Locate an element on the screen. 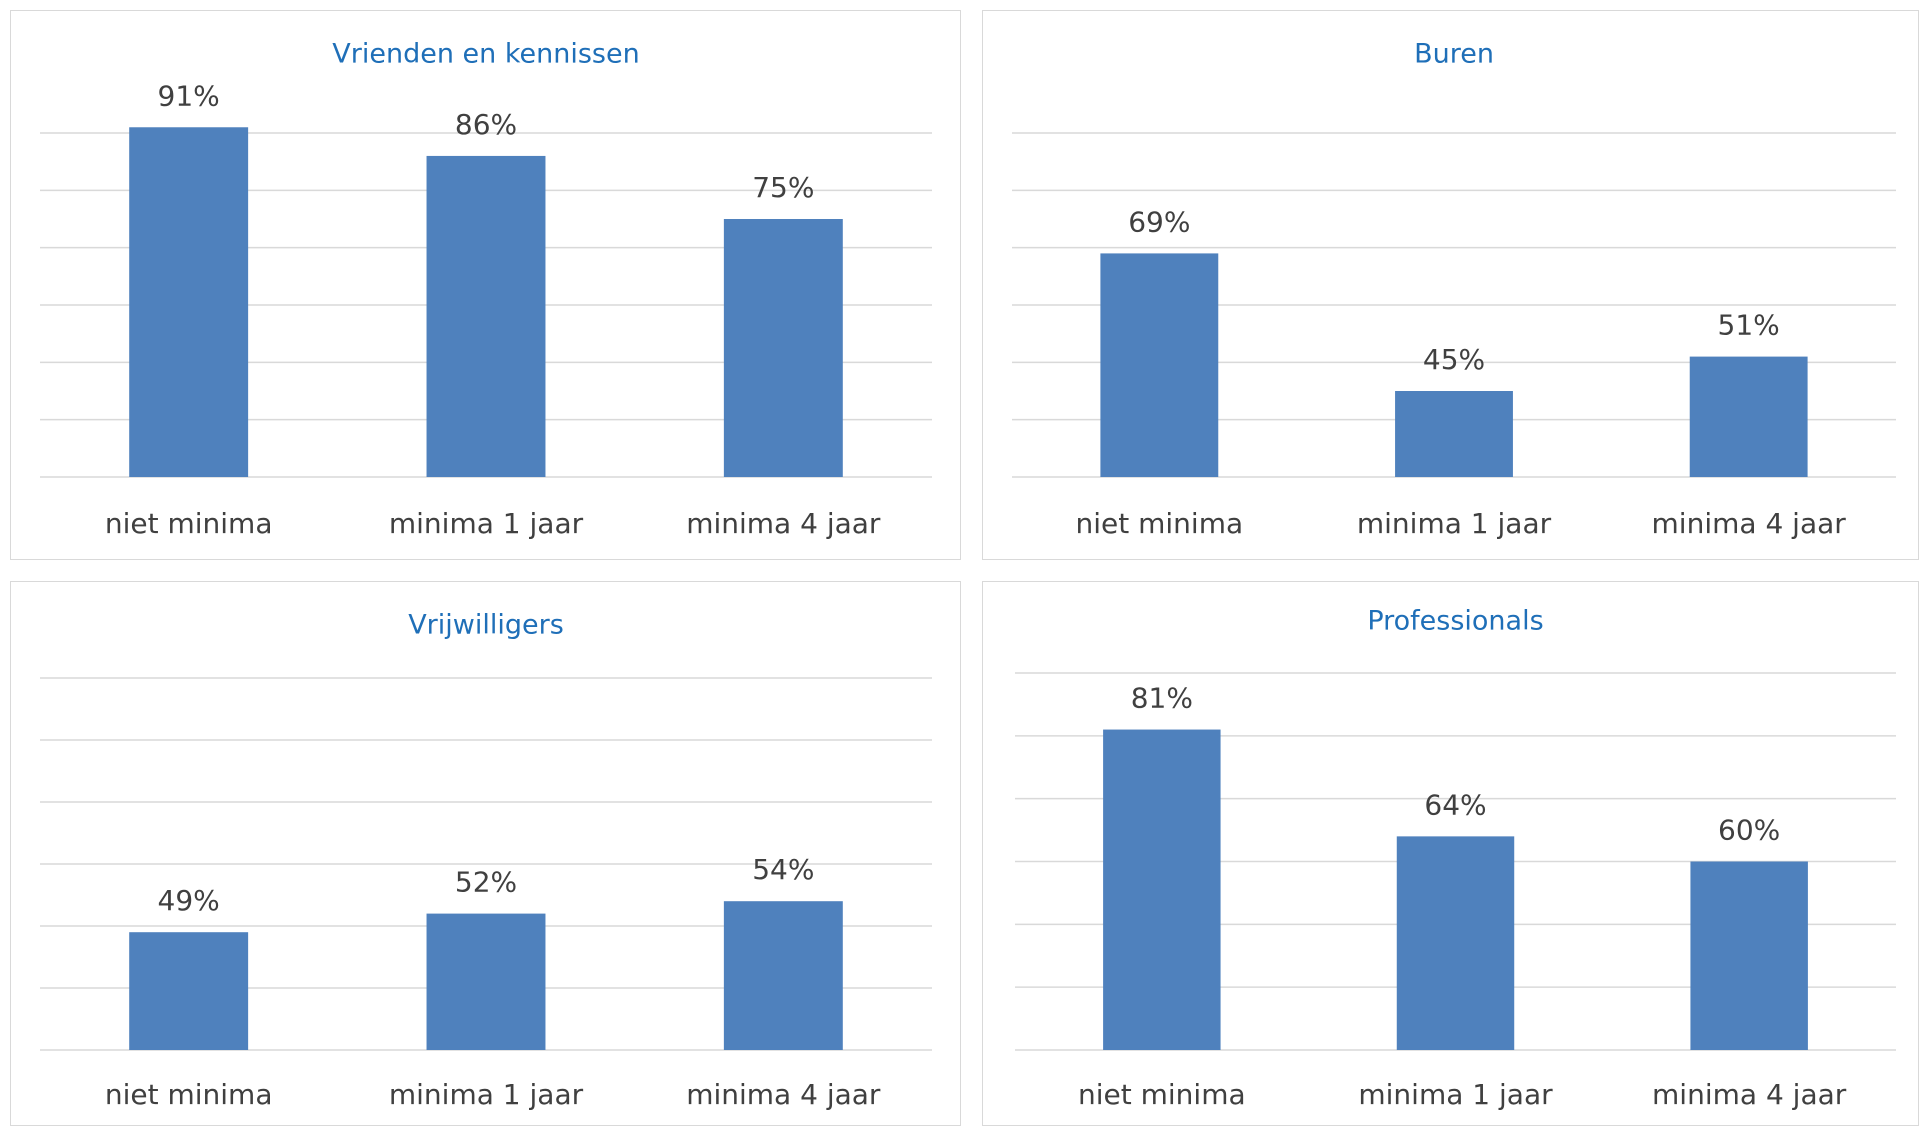 The image size is (1921, 1127). chart-title: Vrienden en kennissen is located at coordinates (485, 54).